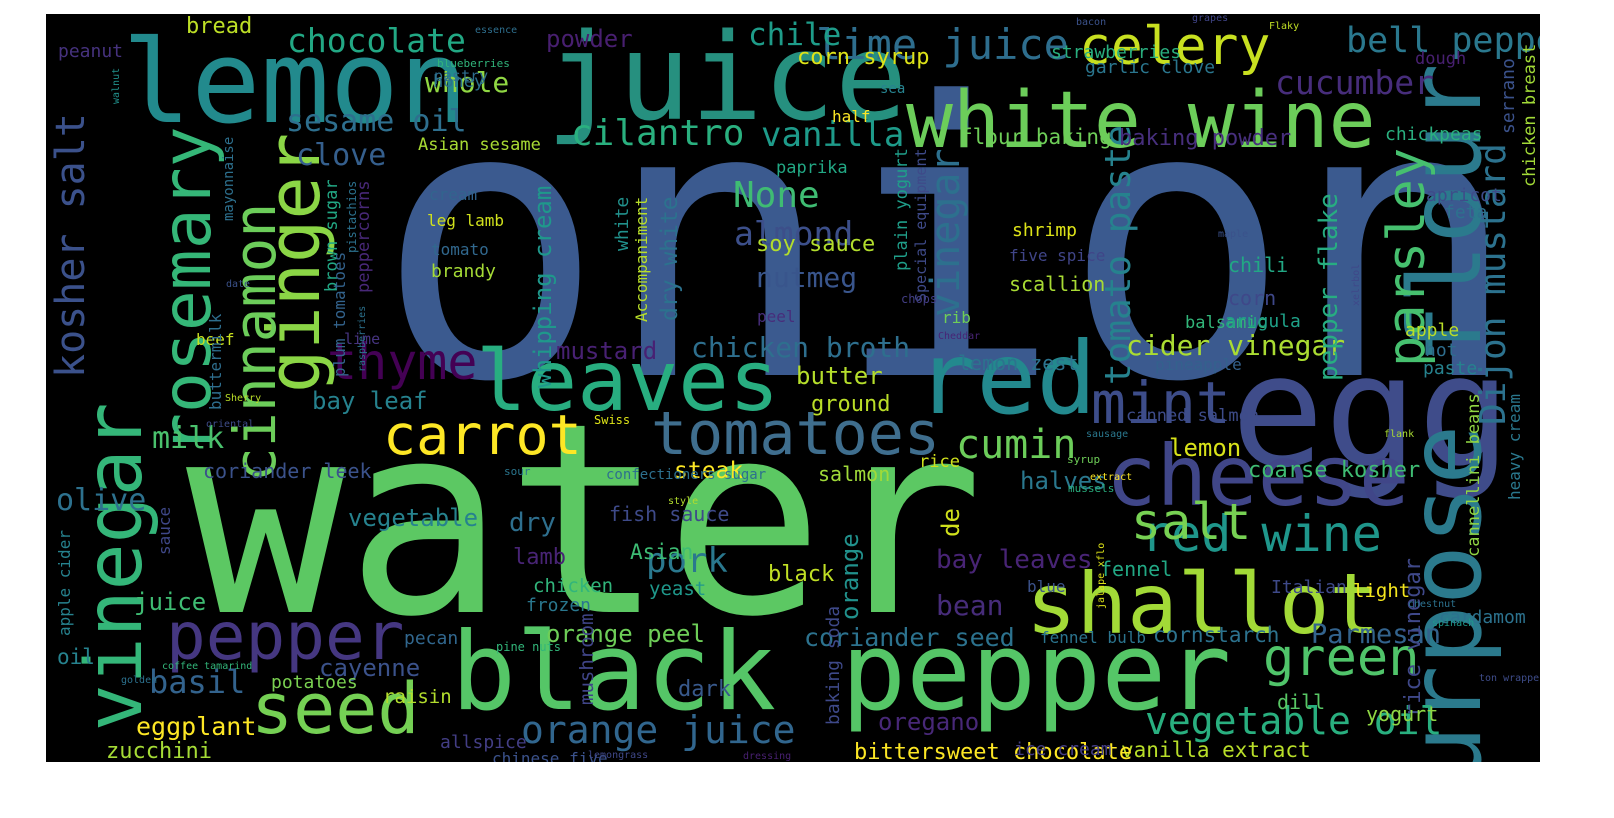 The height and width of the screenshot is (818, 1614). What do you see at coordinates (1284, 26) in the screenshot?
I see `cloud-word: Flaky` at bounding box center [1284, 26].